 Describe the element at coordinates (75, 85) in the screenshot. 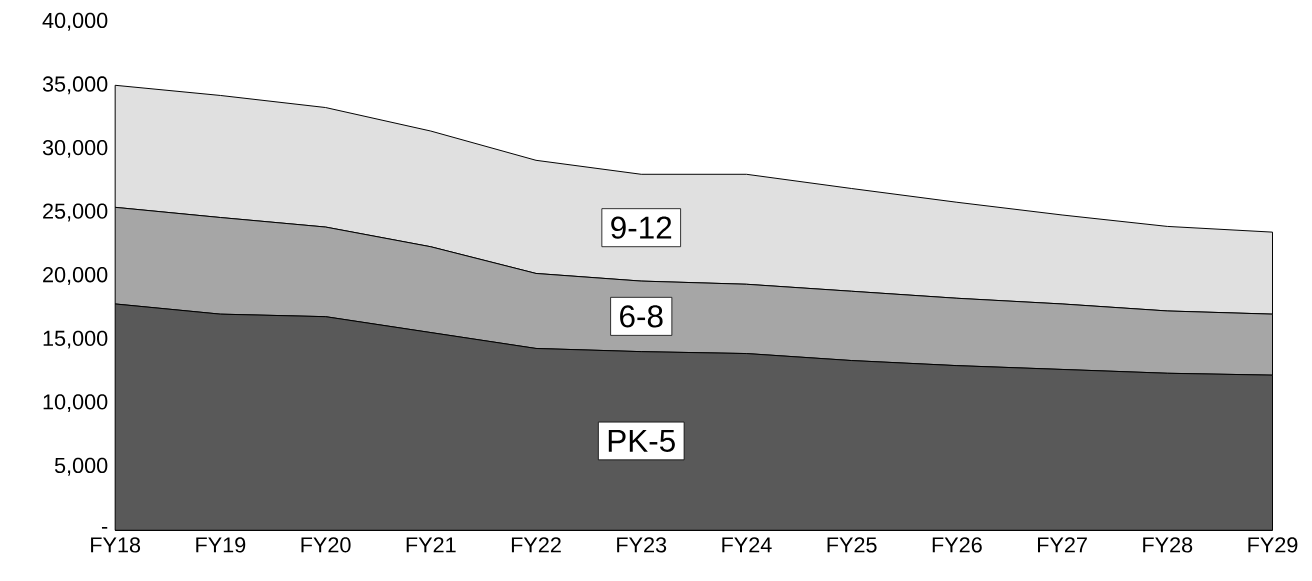

I see `y-tick-label: 35,000` at that location.